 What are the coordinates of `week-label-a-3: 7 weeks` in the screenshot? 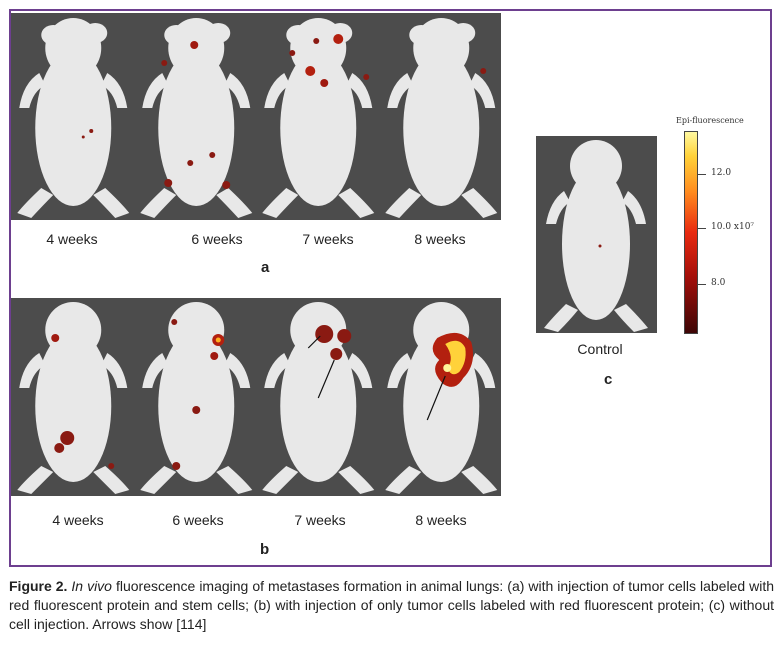 It's located at (328, 239).